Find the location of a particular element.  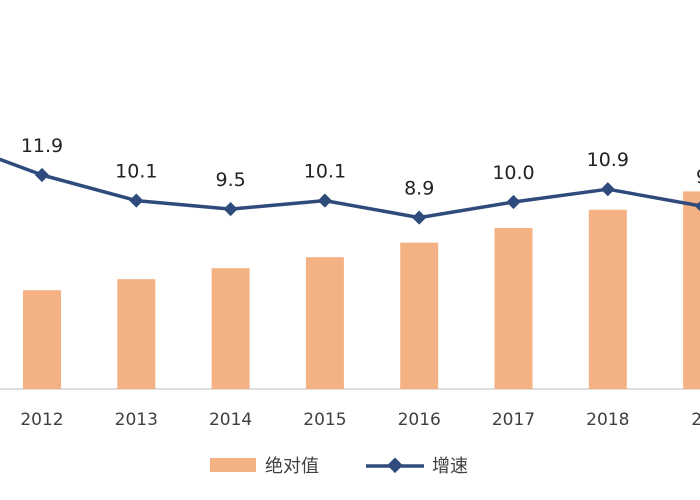

legend: 绝对值 增速 is located at coordinates (339, 466).